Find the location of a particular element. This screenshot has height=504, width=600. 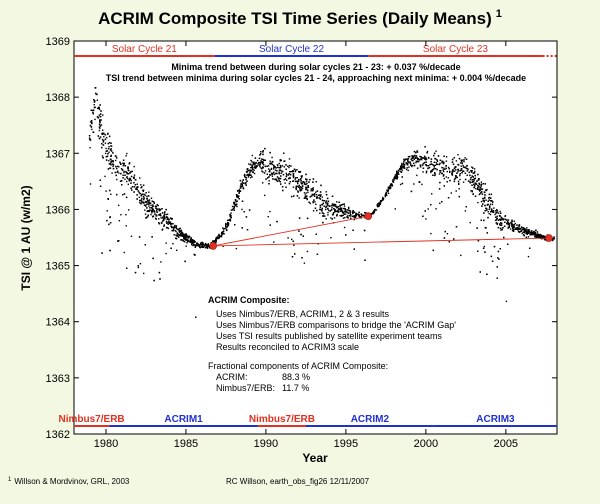

y-tick-label: 1367 is located at coordinates (58, 154).